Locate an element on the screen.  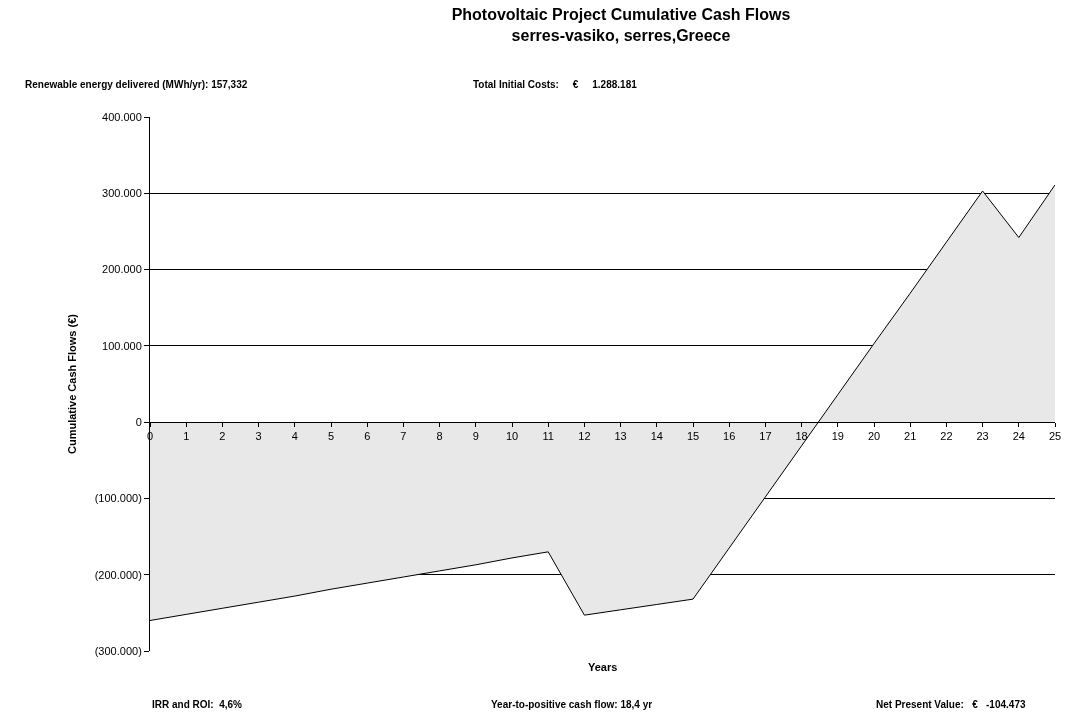
x-tick-label: 22 is located at coordinates (946, 436).